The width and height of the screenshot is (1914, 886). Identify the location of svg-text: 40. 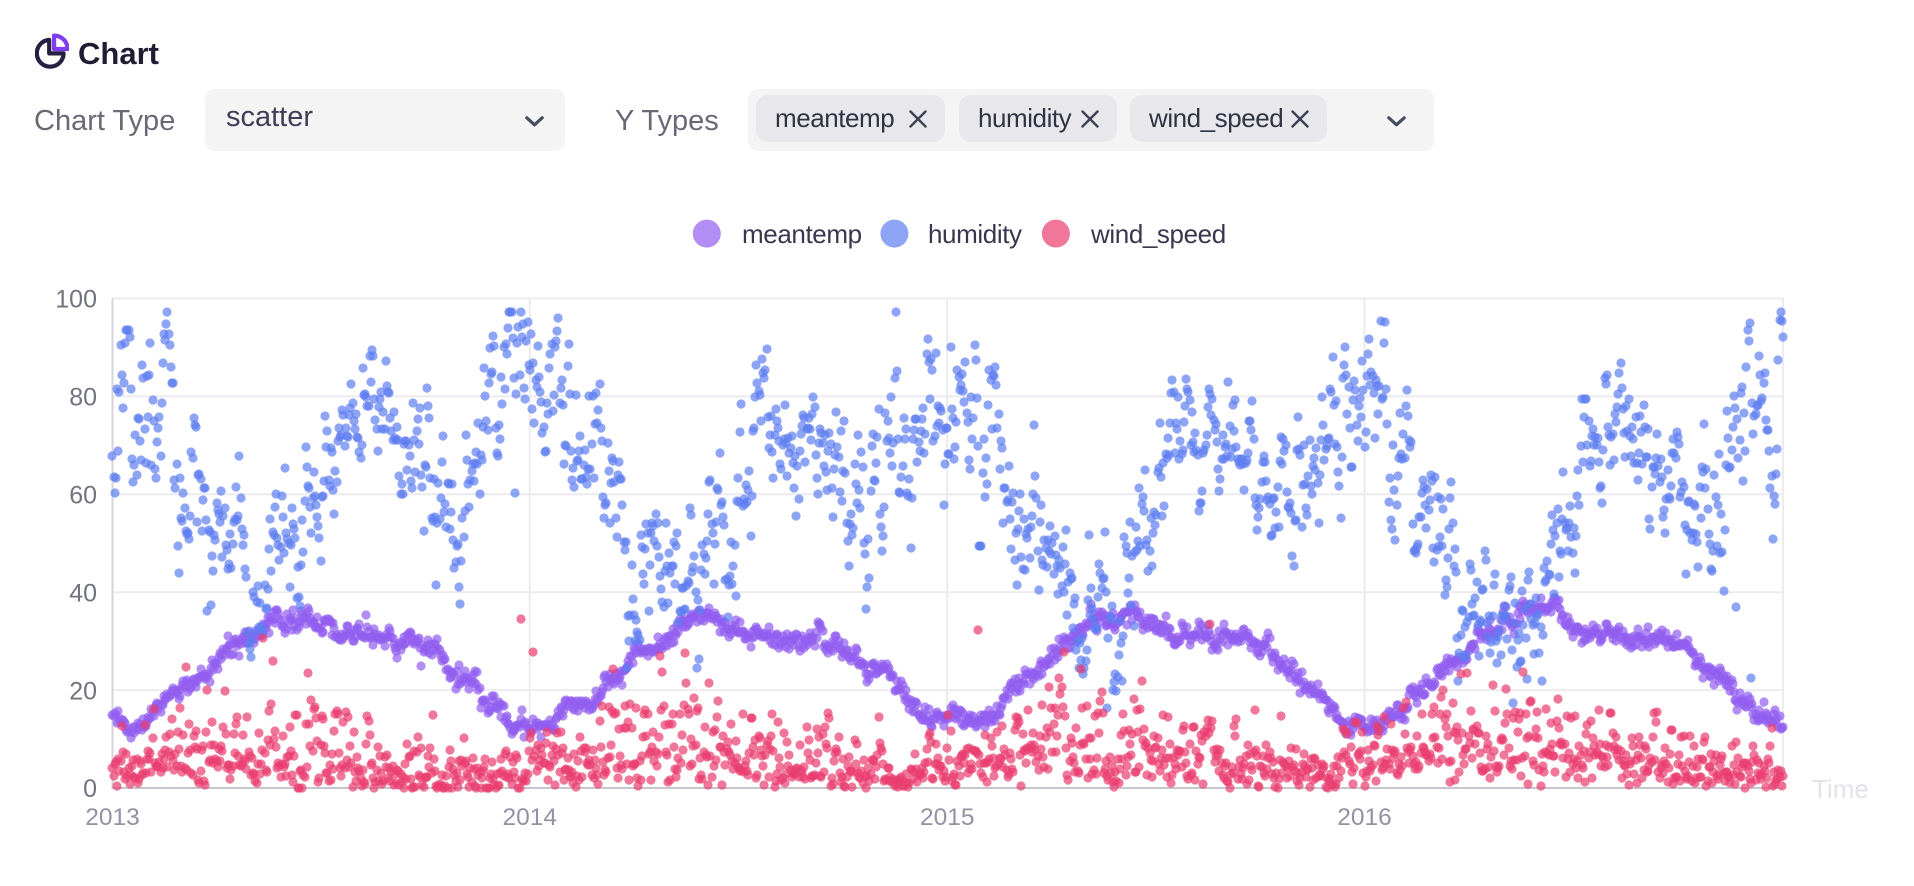
(83, 593).